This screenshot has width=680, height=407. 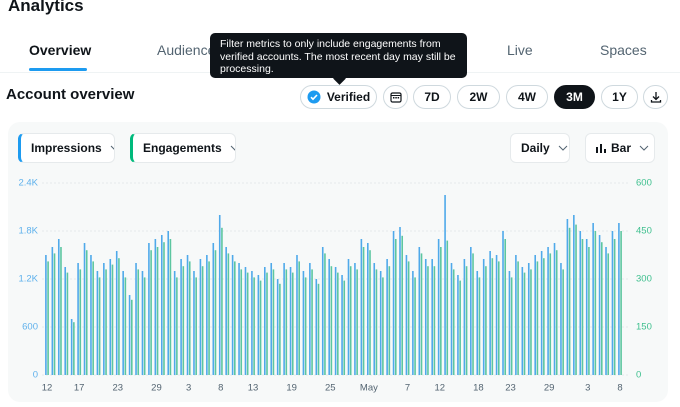 I want to click on x-tick-label: 13, so click(x=253, y=388).